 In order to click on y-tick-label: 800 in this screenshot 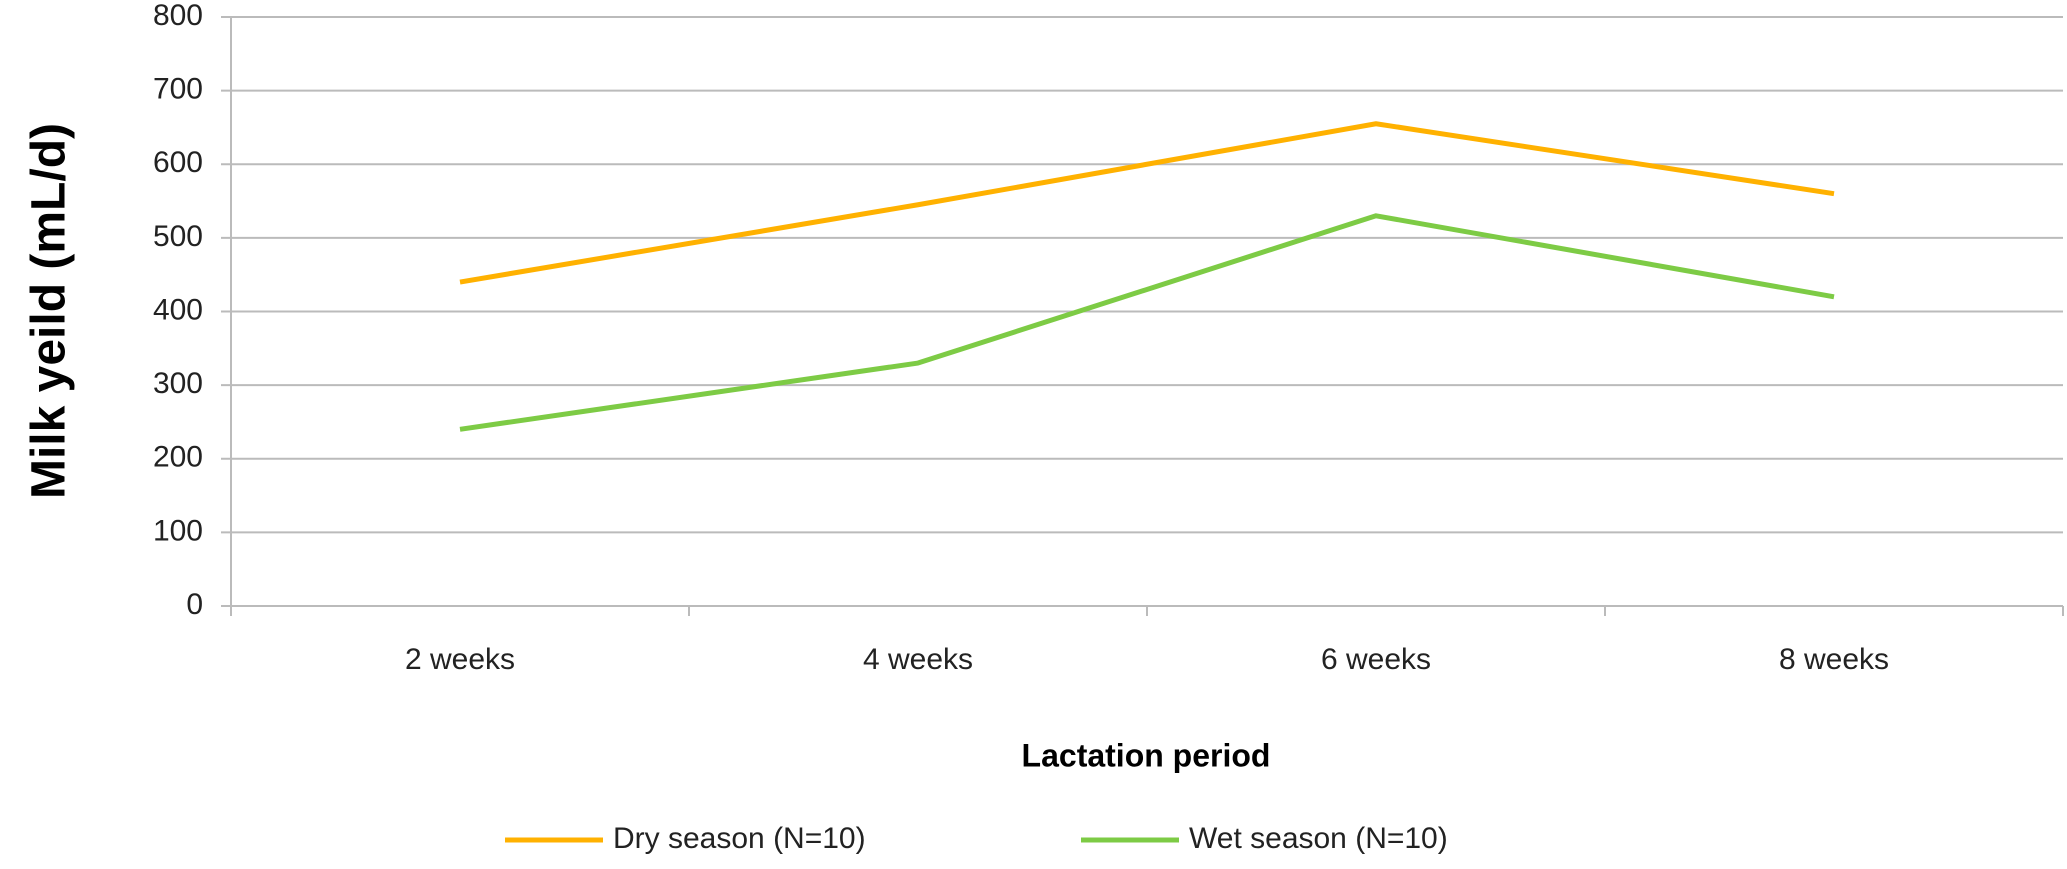, I will do `click(178, 16)`.